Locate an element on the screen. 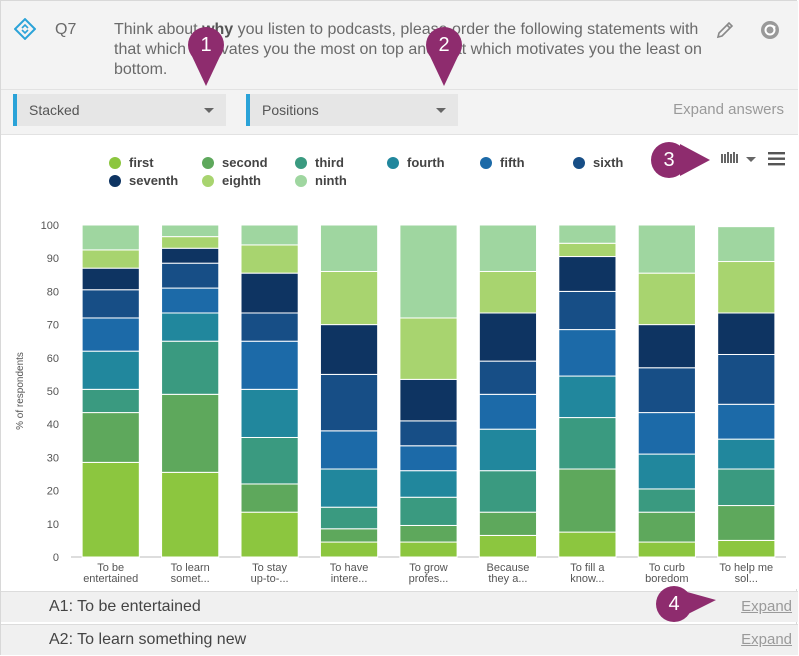 The image size is (799, 656). y-tick-label: 90 is located at coordinates (53, 259).